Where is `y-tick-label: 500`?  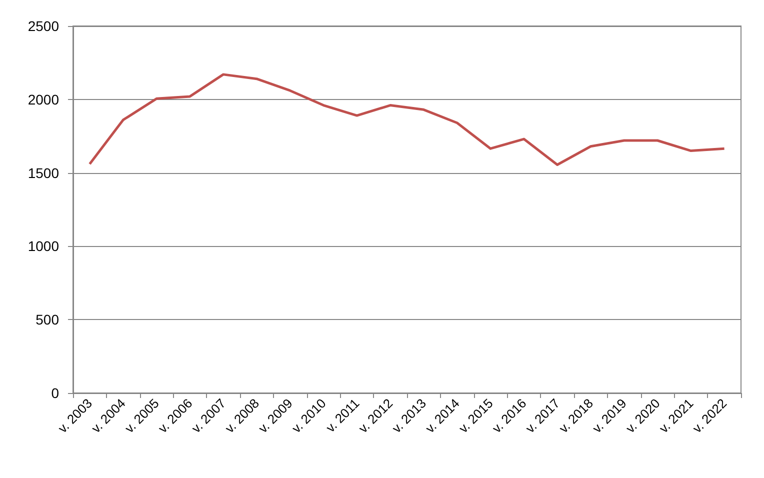
y-tick-label: 500 is located at coordinates (48, 320).